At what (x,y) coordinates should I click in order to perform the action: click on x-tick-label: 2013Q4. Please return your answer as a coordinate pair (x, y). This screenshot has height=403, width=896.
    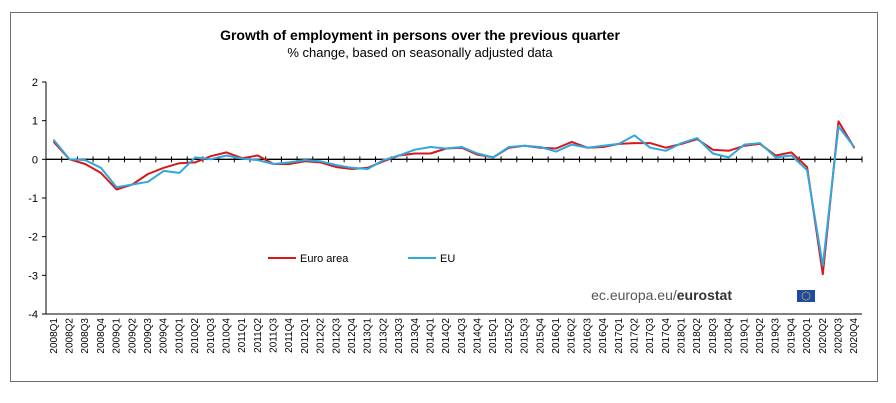
    Looking at the image, I should click on (415, 336).